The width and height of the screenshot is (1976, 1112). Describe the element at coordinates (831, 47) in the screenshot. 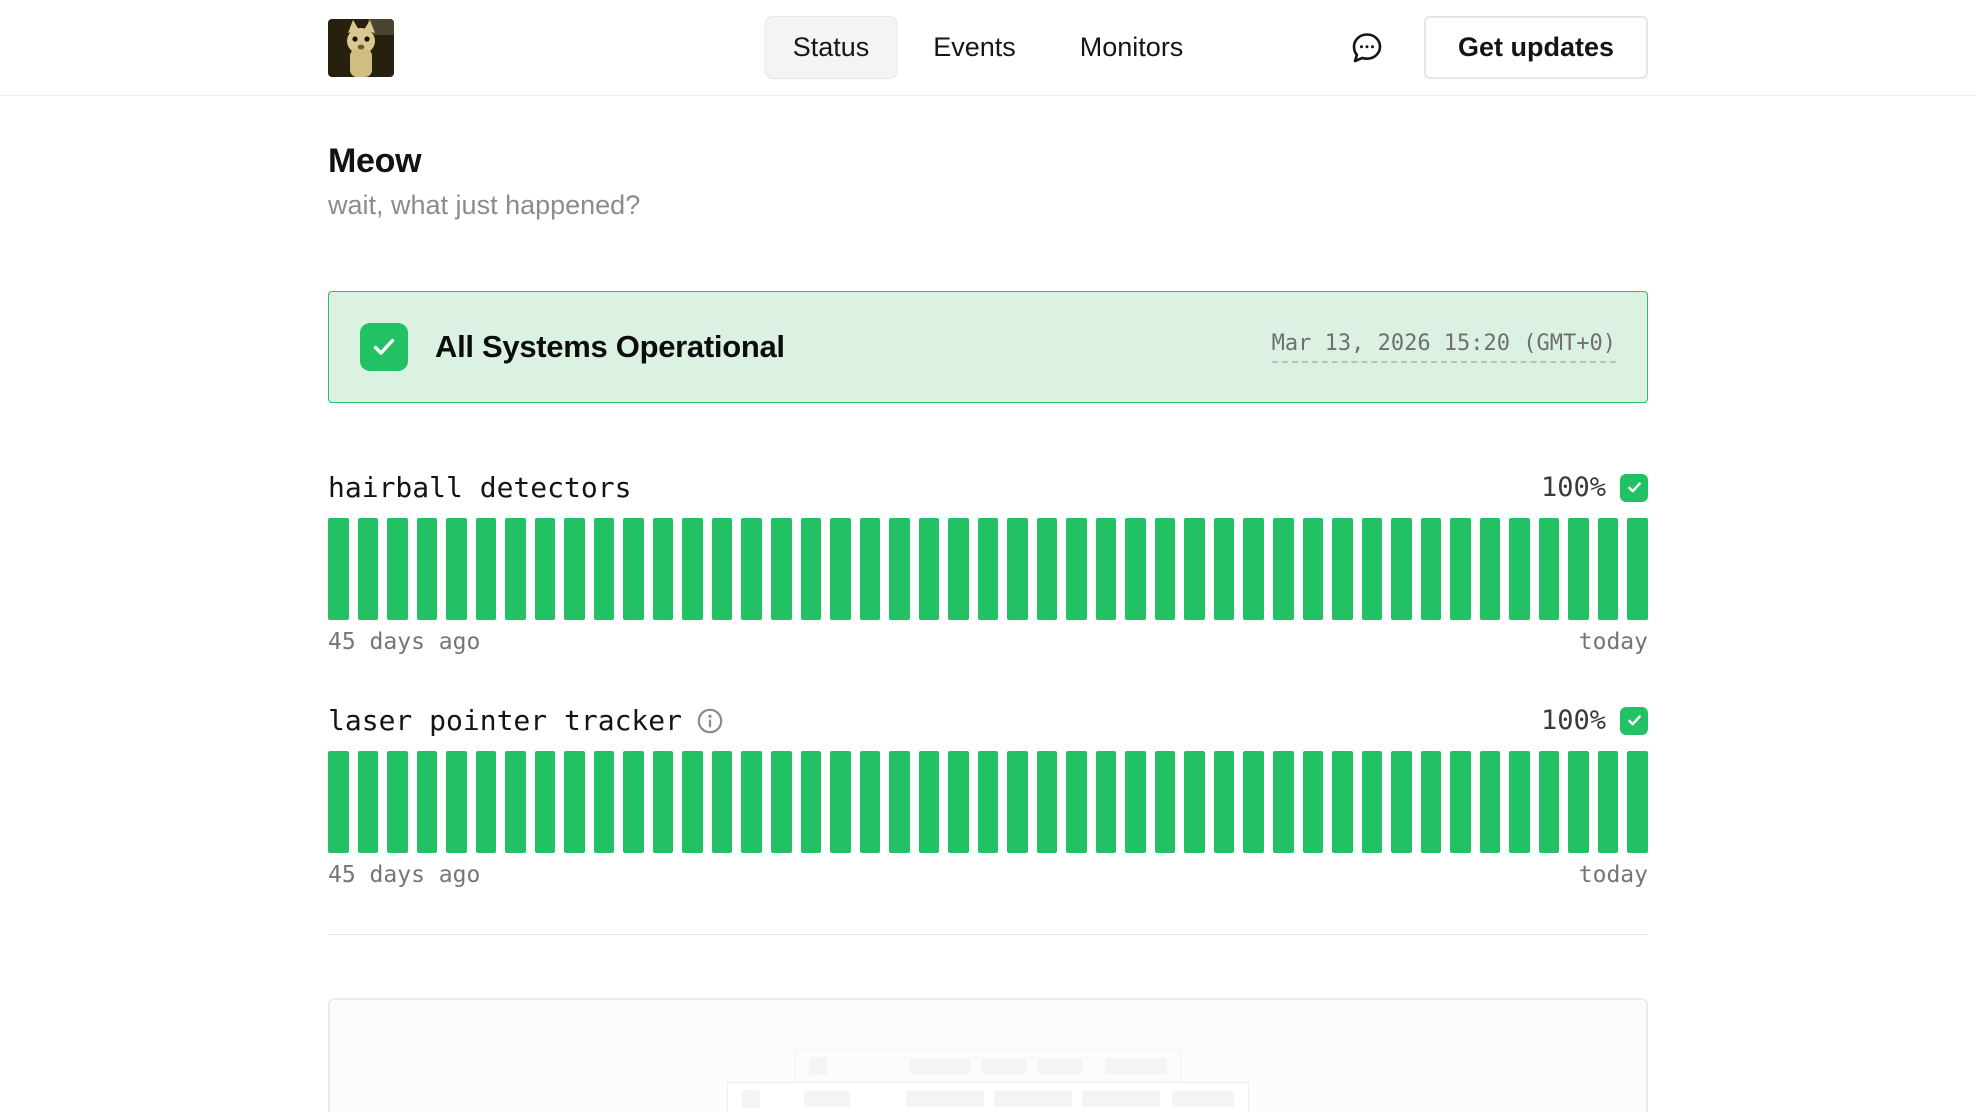

I see `nav-tab-status: Status` at that location.